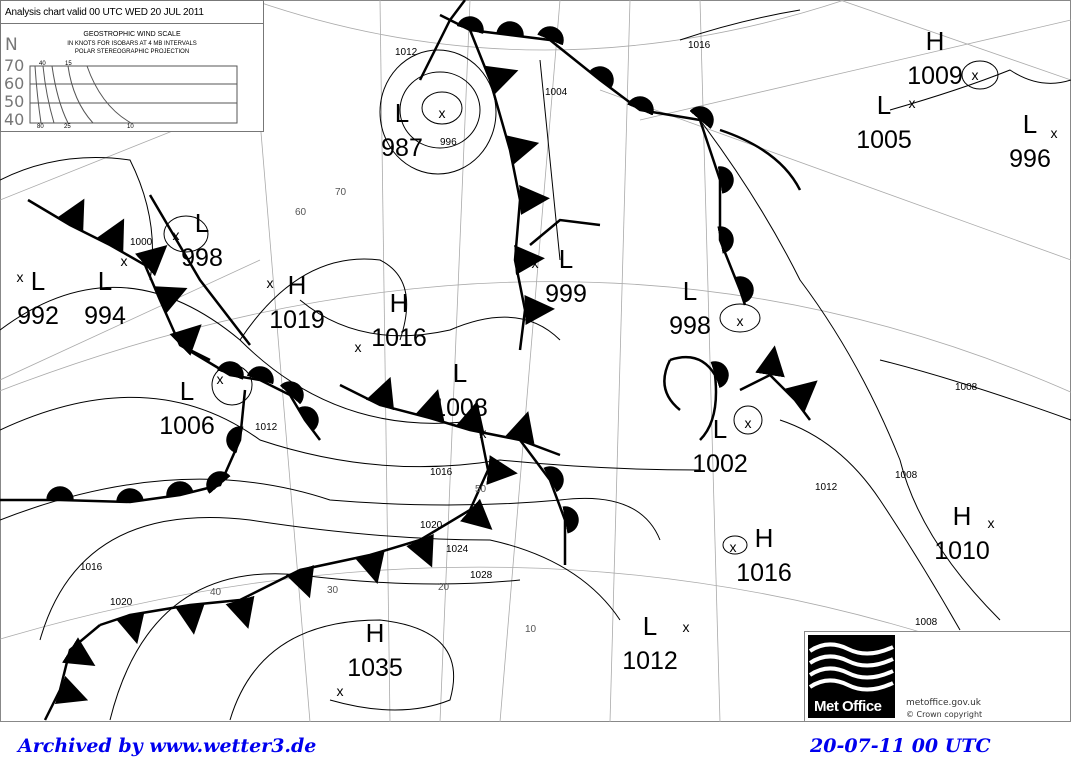  I want to click on pressure-value: 1019, so click(297, 320).